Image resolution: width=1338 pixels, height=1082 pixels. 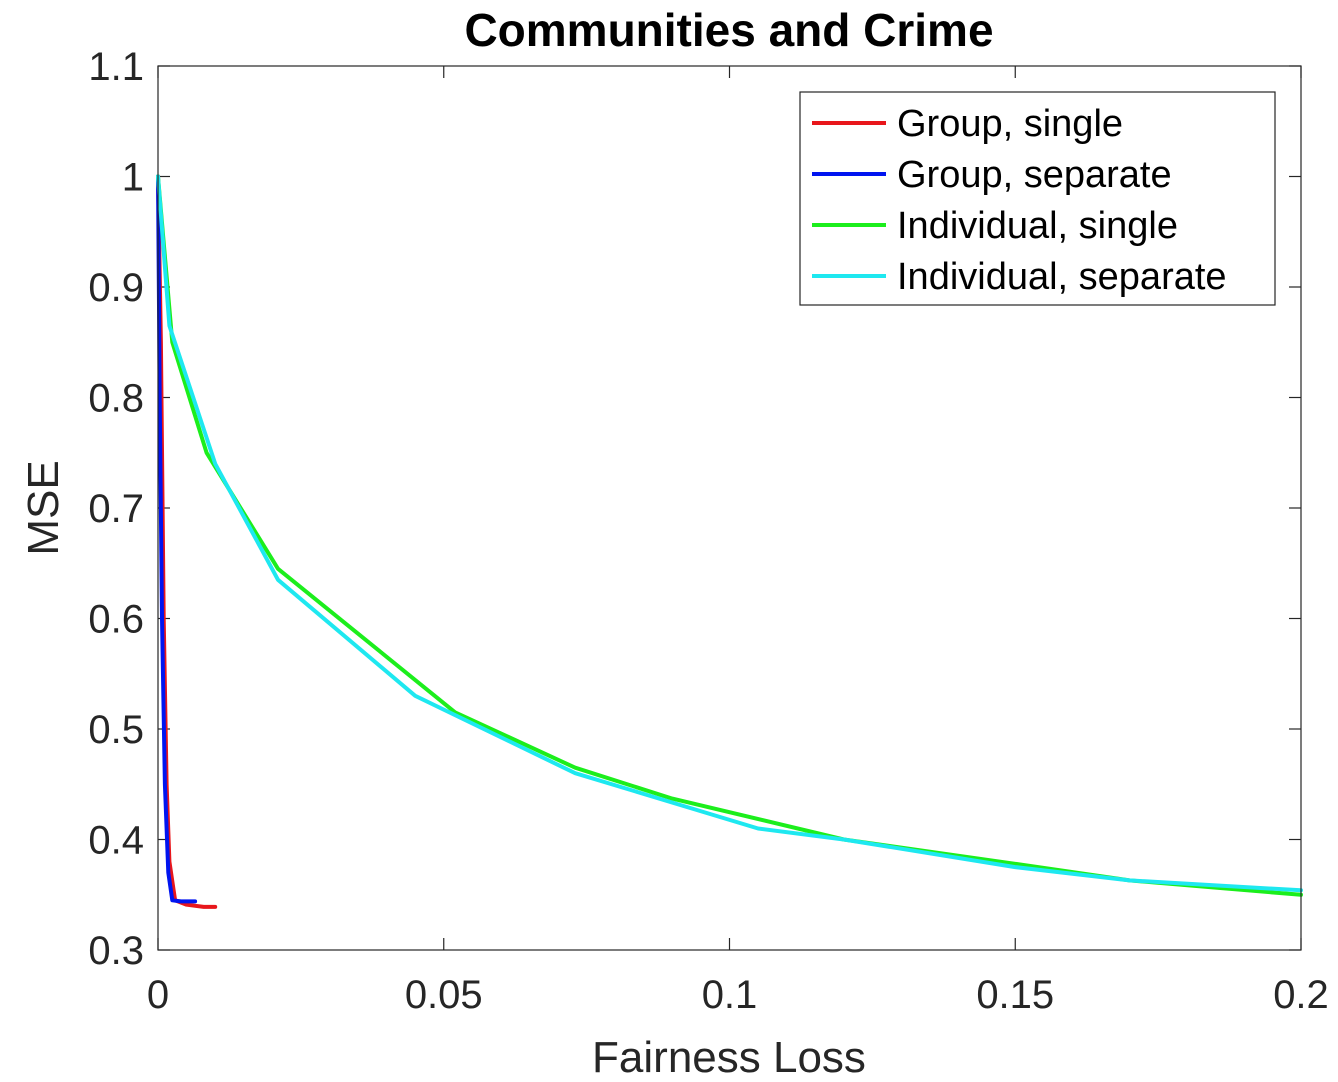 I want to click on x-axis-label: Fairness Loss, so click(x=729, y=1057).